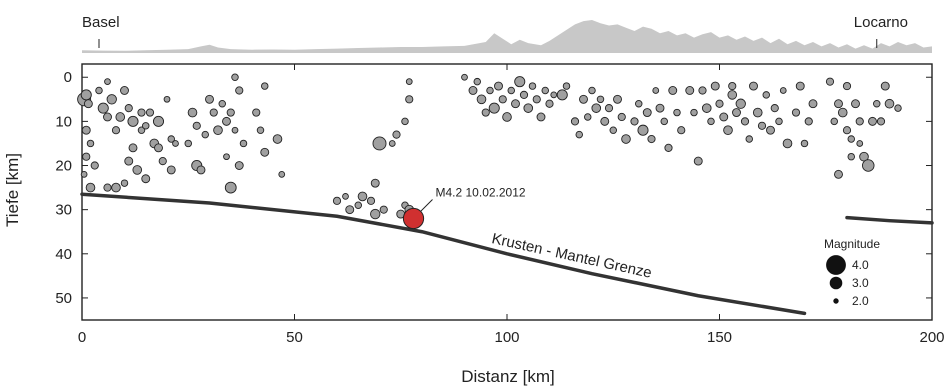 This screenshot has width=947, height=387. Describe the element at coordinates (508, 376) in the screenshot. I see `x-axis-title: Distanz [km]` at that location.